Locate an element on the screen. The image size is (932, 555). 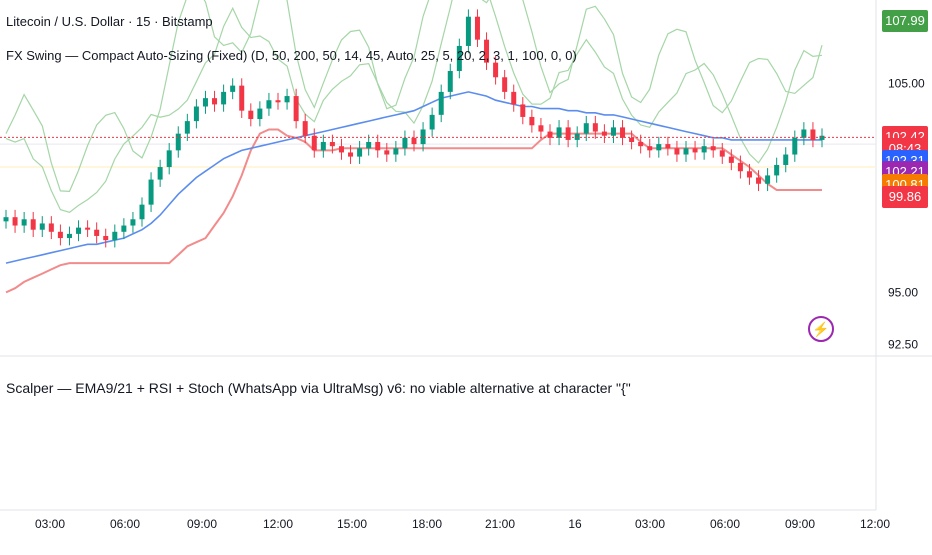
x-tick-label: 15:00 is located at coordinates (352, 524).